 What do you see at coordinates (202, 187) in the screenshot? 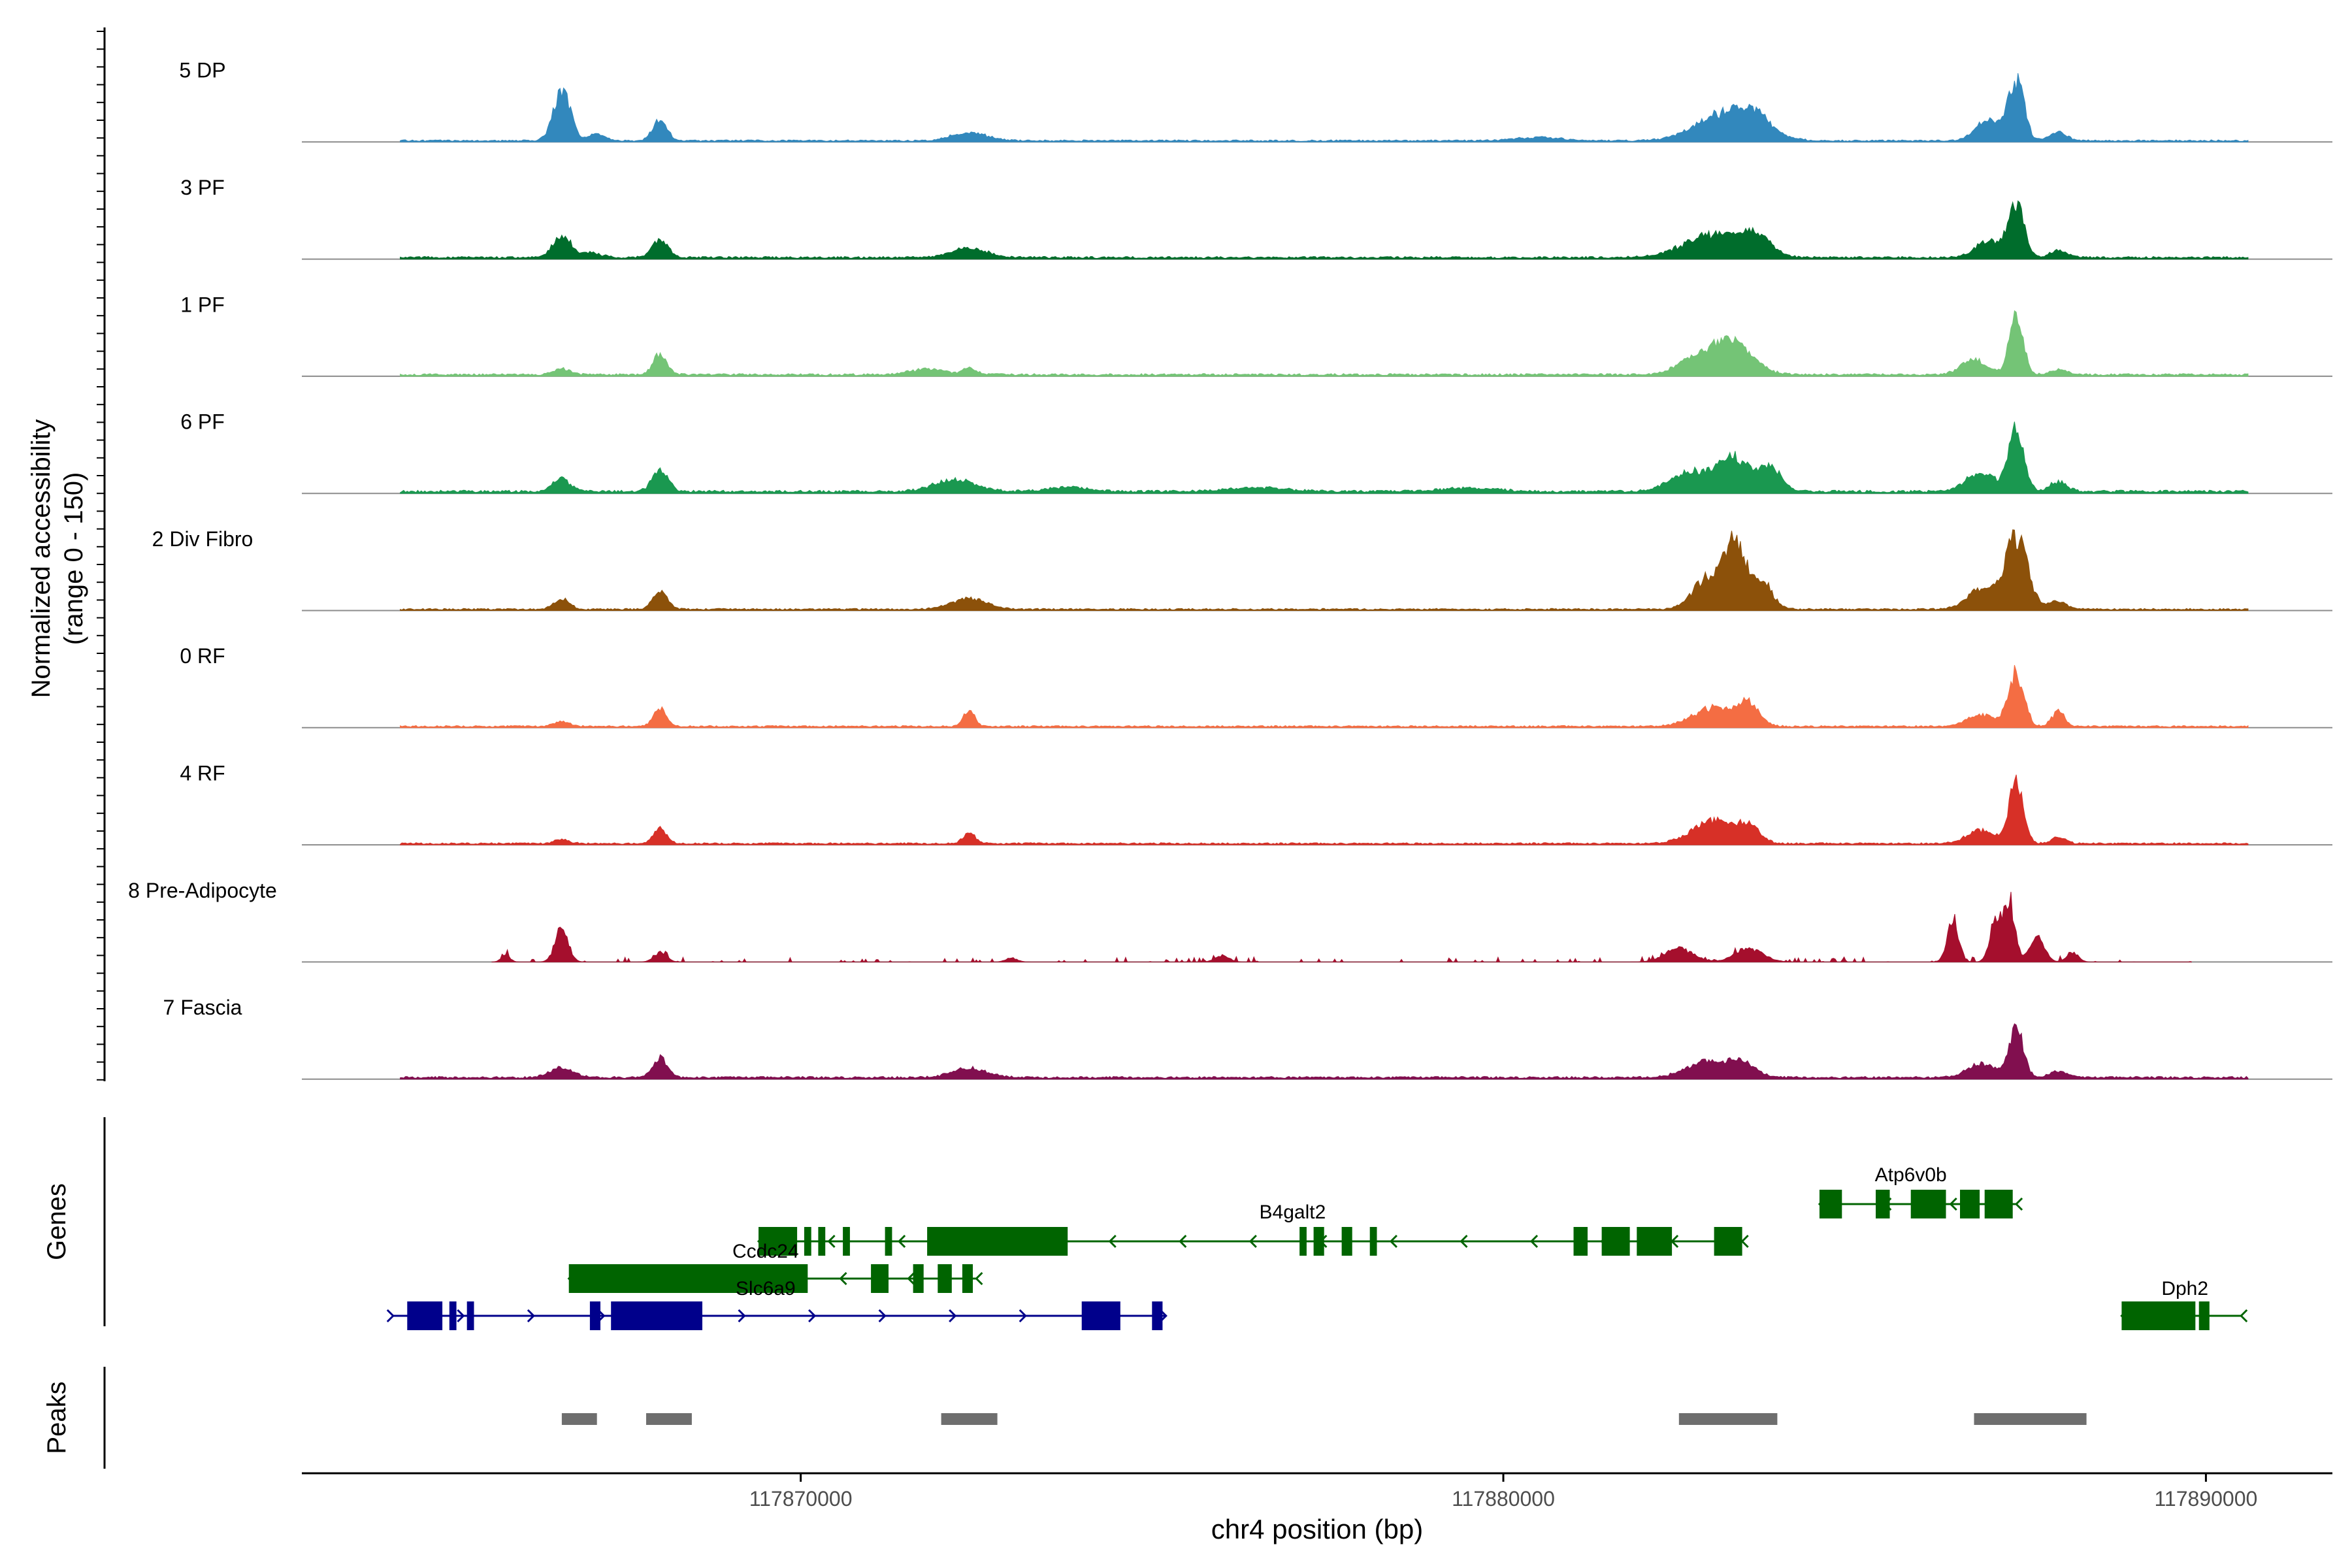
I see `track-label: 3 PF` at bounding box center [202, 187].